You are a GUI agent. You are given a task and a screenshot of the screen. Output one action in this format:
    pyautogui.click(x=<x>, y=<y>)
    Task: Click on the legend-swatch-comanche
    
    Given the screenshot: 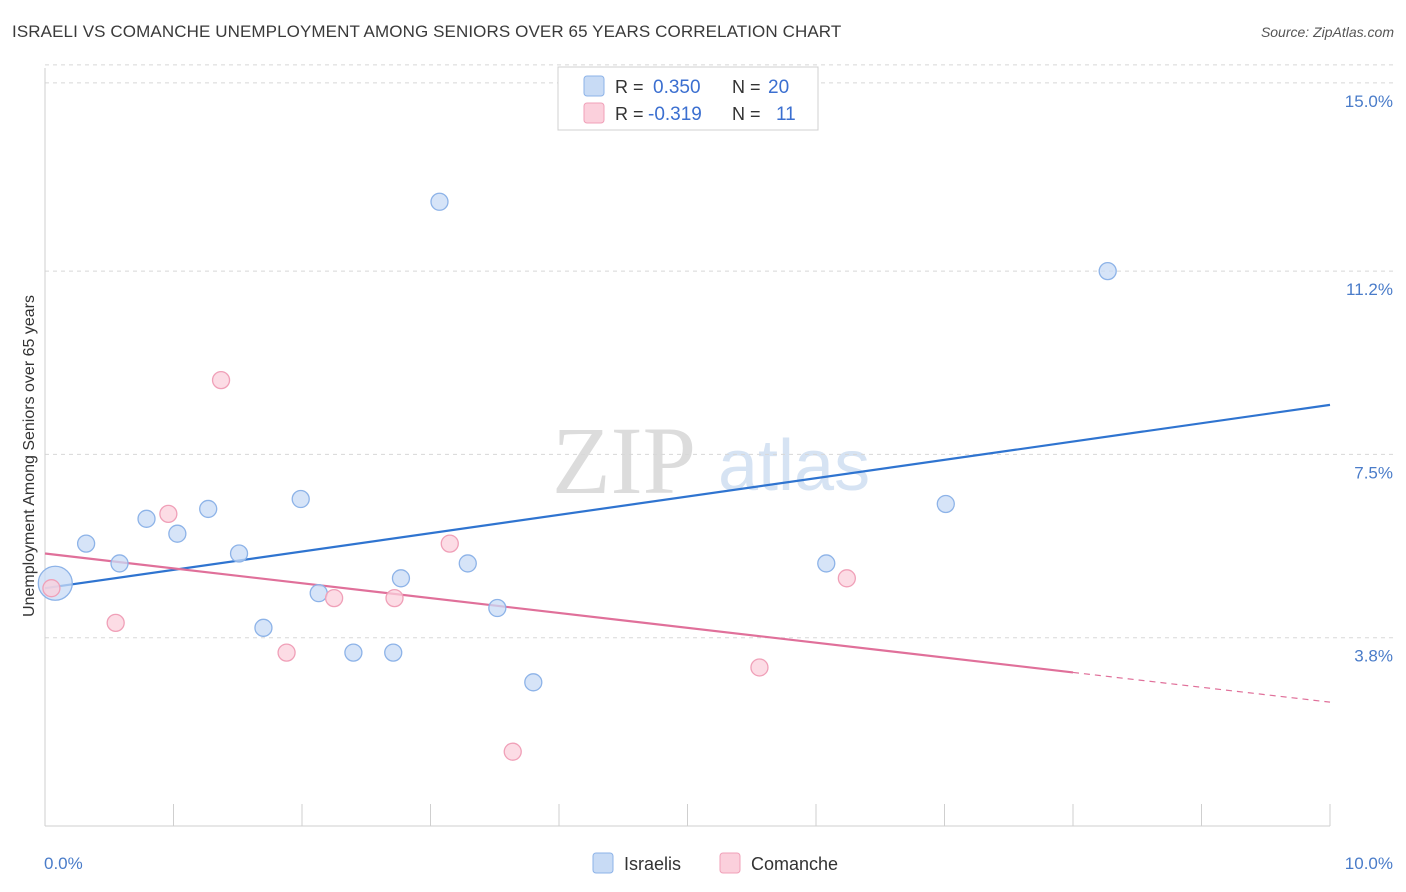 What is the action you would take?
    pyautogui.click(x=594, y=113)
    